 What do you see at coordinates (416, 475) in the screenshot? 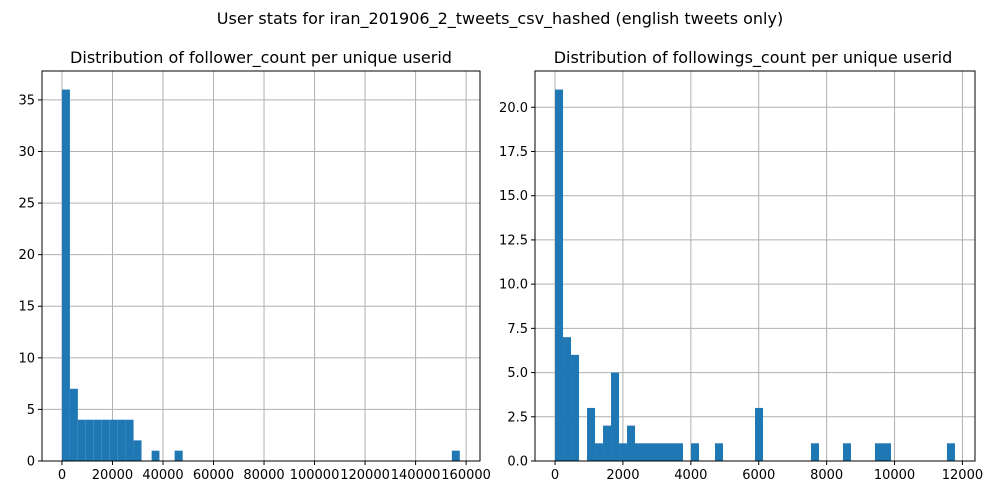
I see `x-tick-label: 140000` at bounding box center [416, 475].